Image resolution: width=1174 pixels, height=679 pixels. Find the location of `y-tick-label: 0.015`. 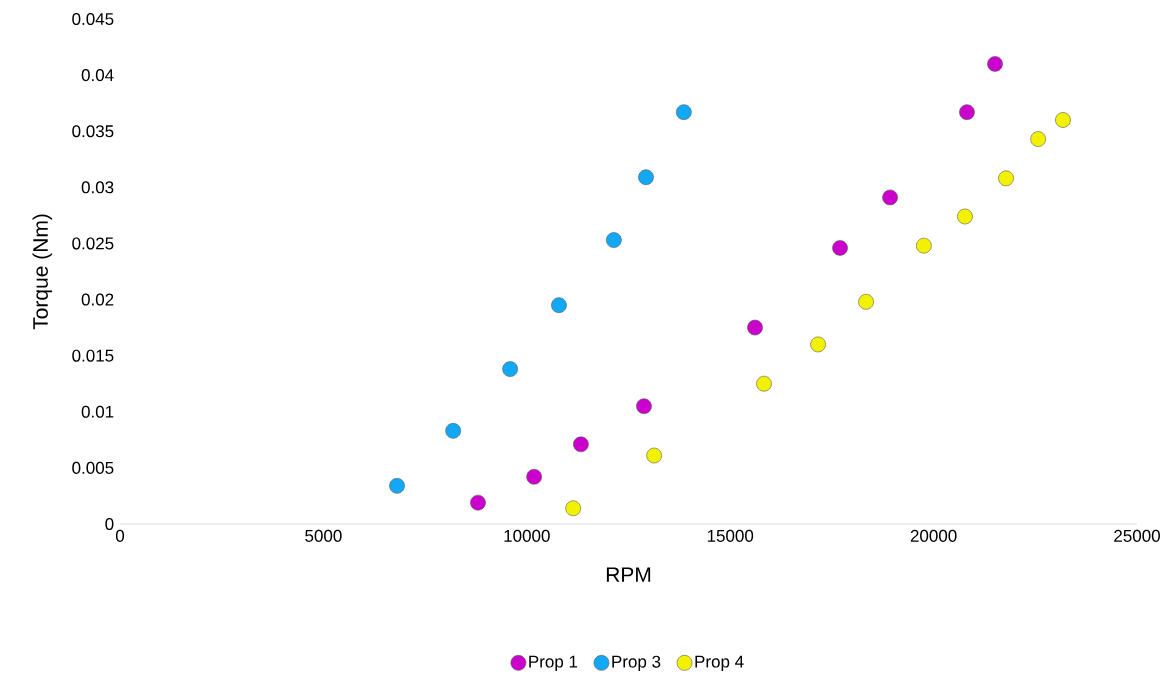

y-tick-label: 0.015 is located at coordinates (93, 355).